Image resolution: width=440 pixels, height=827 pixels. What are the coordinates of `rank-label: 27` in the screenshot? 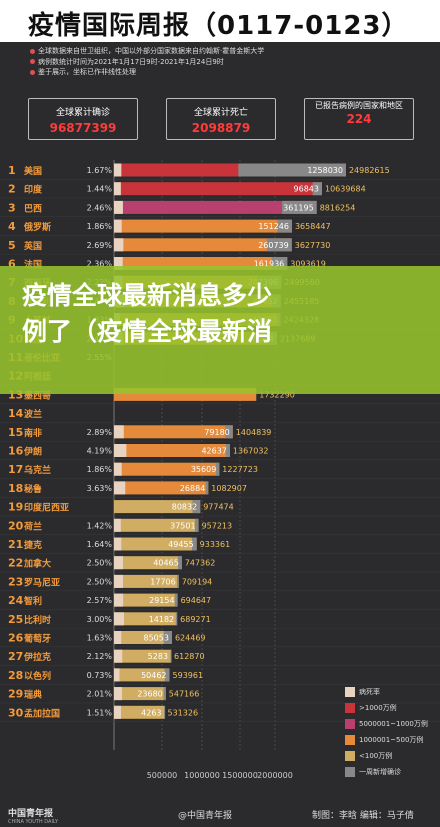 It's located at (15, 656).